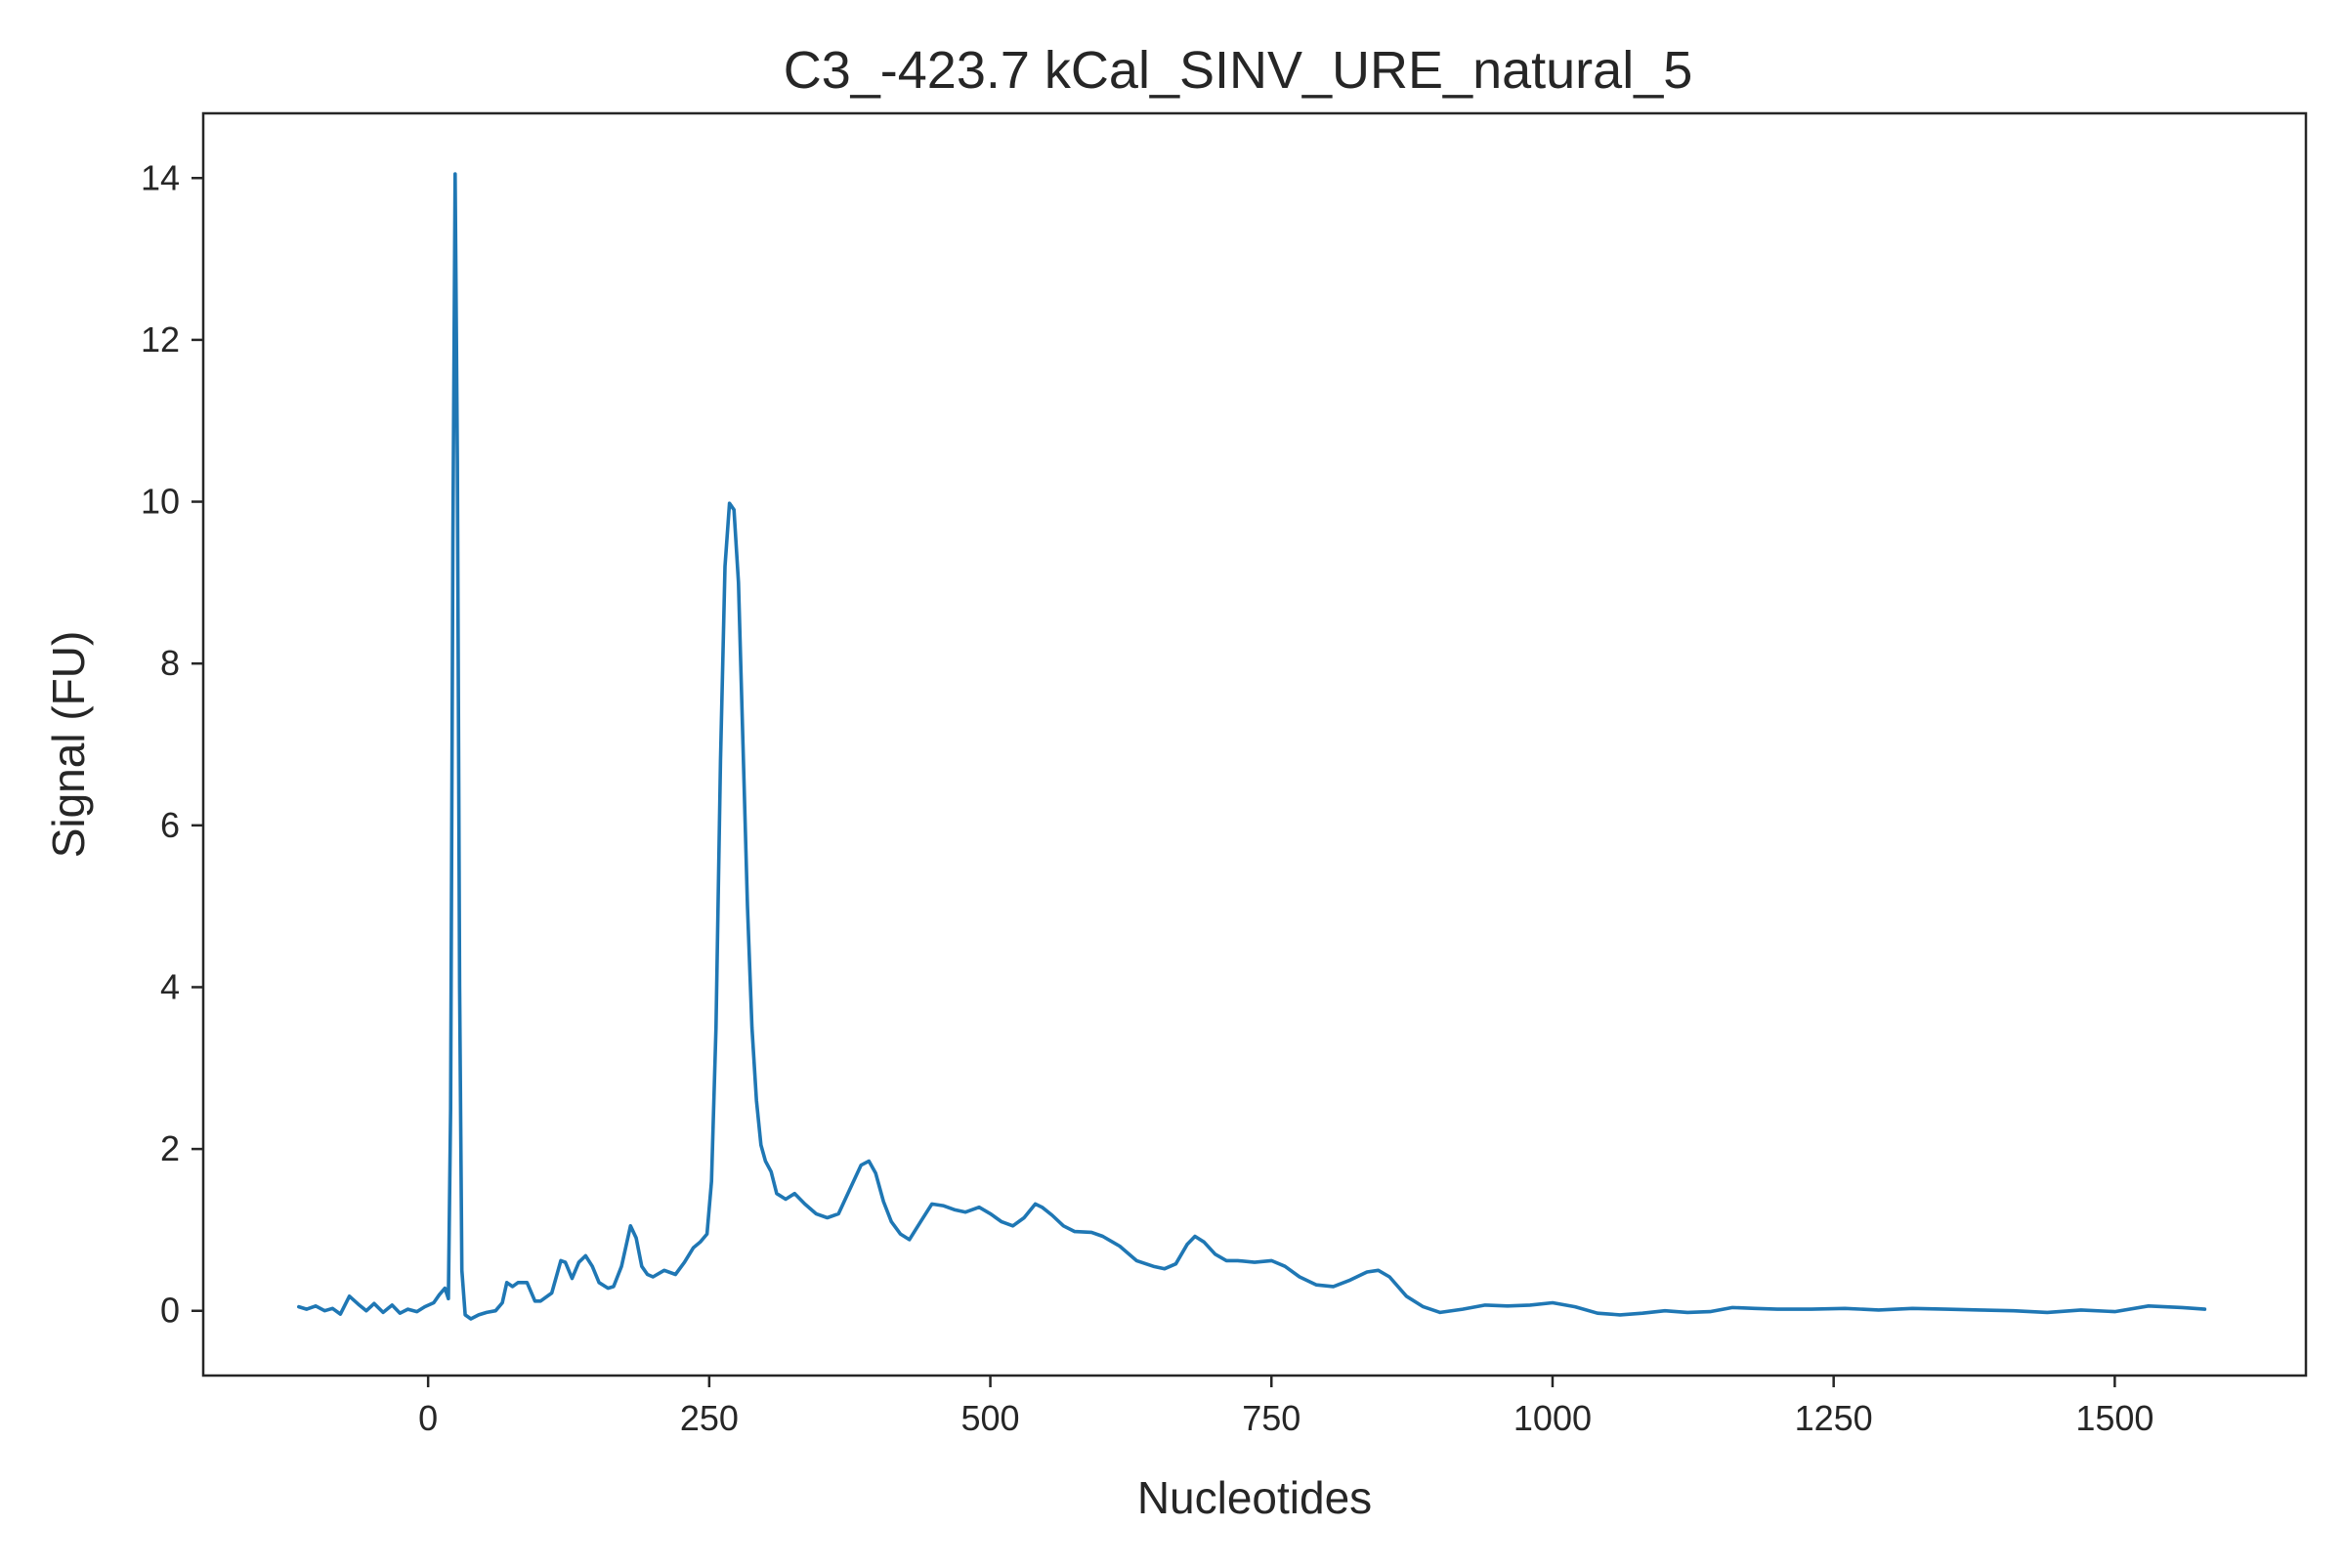 This screenshot has height=1568, width=2345. Describe the element at coordinates (1271, 1418) in the screenshot. I see `x-tick-label: 750` at that location.